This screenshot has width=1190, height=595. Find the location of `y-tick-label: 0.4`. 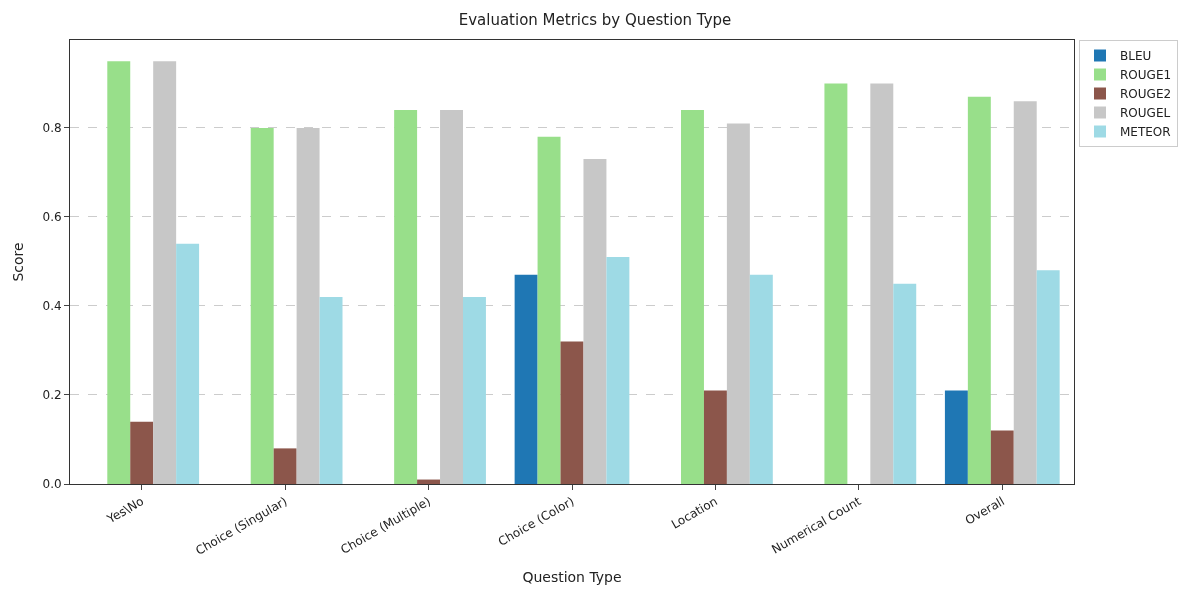

y-tick-label: 0.4 is located at coordinates (52, 306).